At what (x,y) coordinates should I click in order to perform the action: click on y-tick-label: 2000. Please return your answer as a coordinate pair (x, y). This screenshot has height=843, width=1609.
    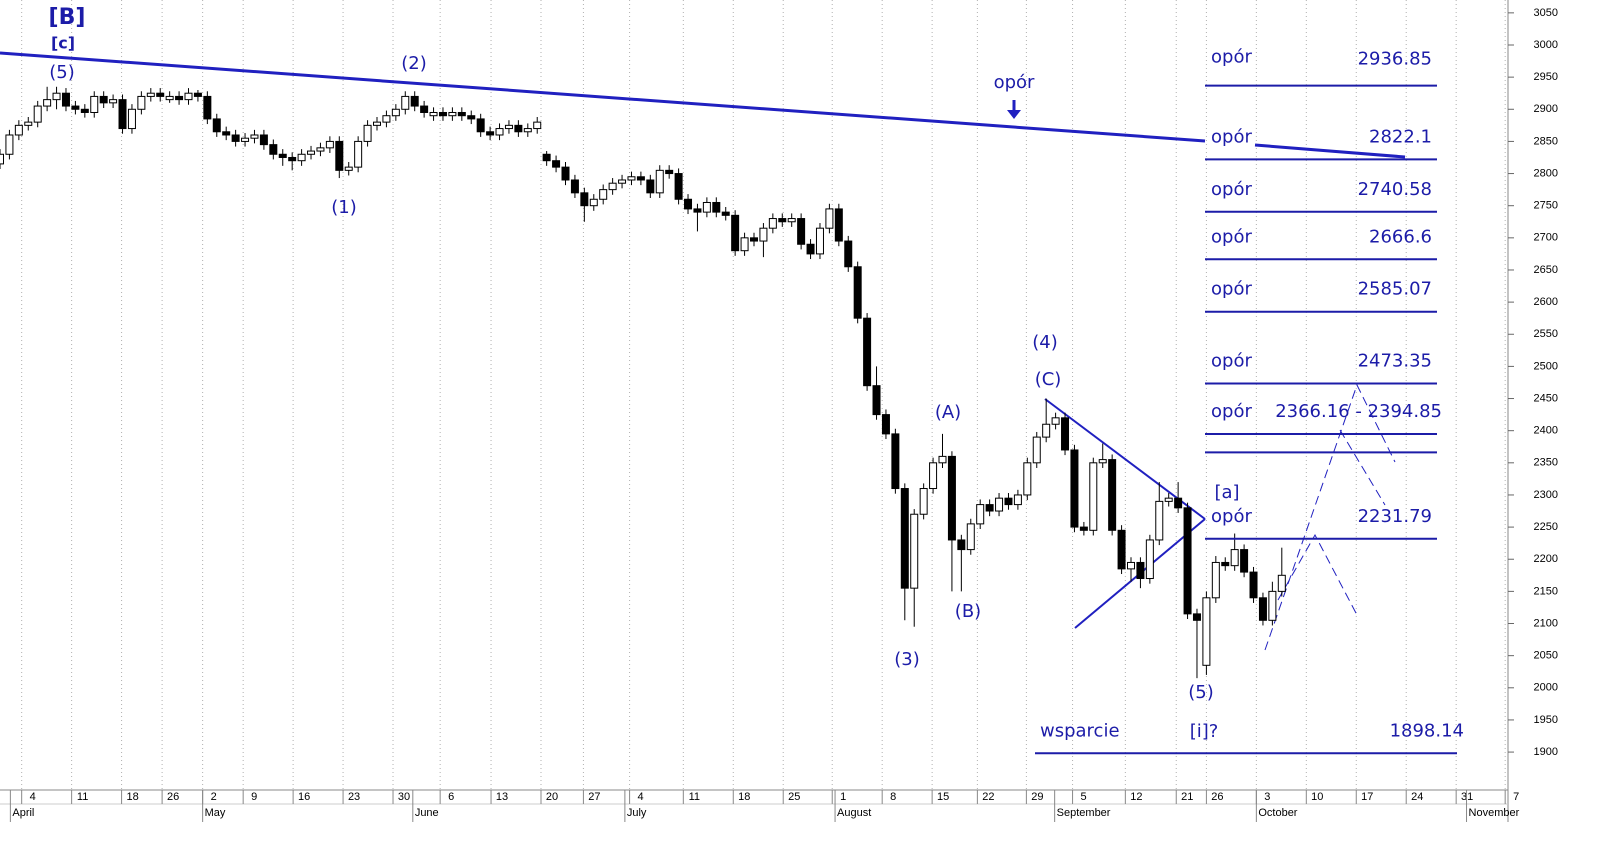
    Looking at the image, I should click on (1546, 688).